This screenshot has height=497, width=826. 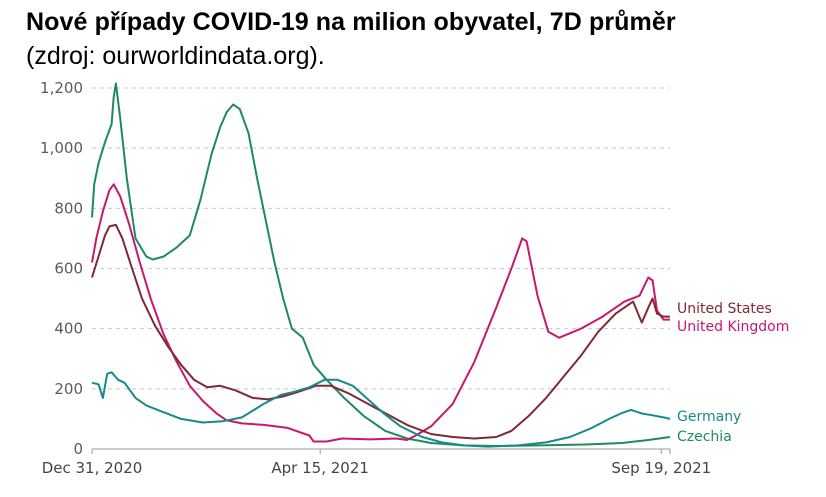 I want to click on y-axis-ticks: 0 200 400 600 800 1,000 1,200, so click(x=61, y=268).